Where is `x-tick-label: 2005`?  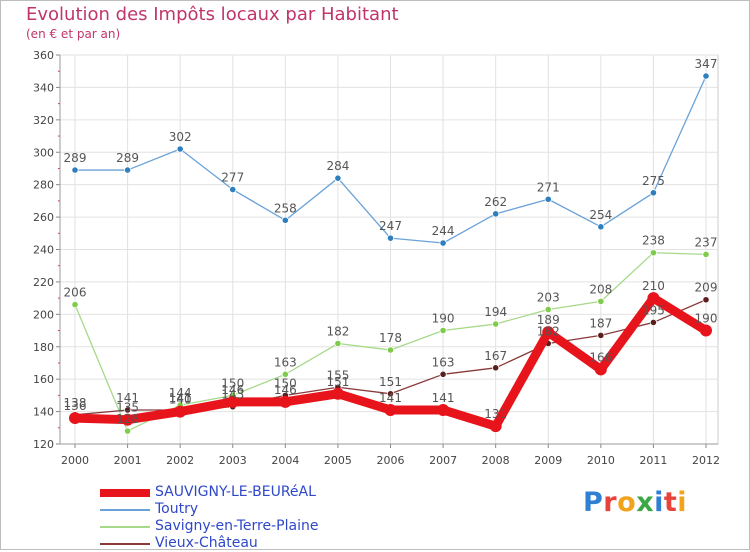
x-tick-label: 2005 is located at coordinates (338, 460).